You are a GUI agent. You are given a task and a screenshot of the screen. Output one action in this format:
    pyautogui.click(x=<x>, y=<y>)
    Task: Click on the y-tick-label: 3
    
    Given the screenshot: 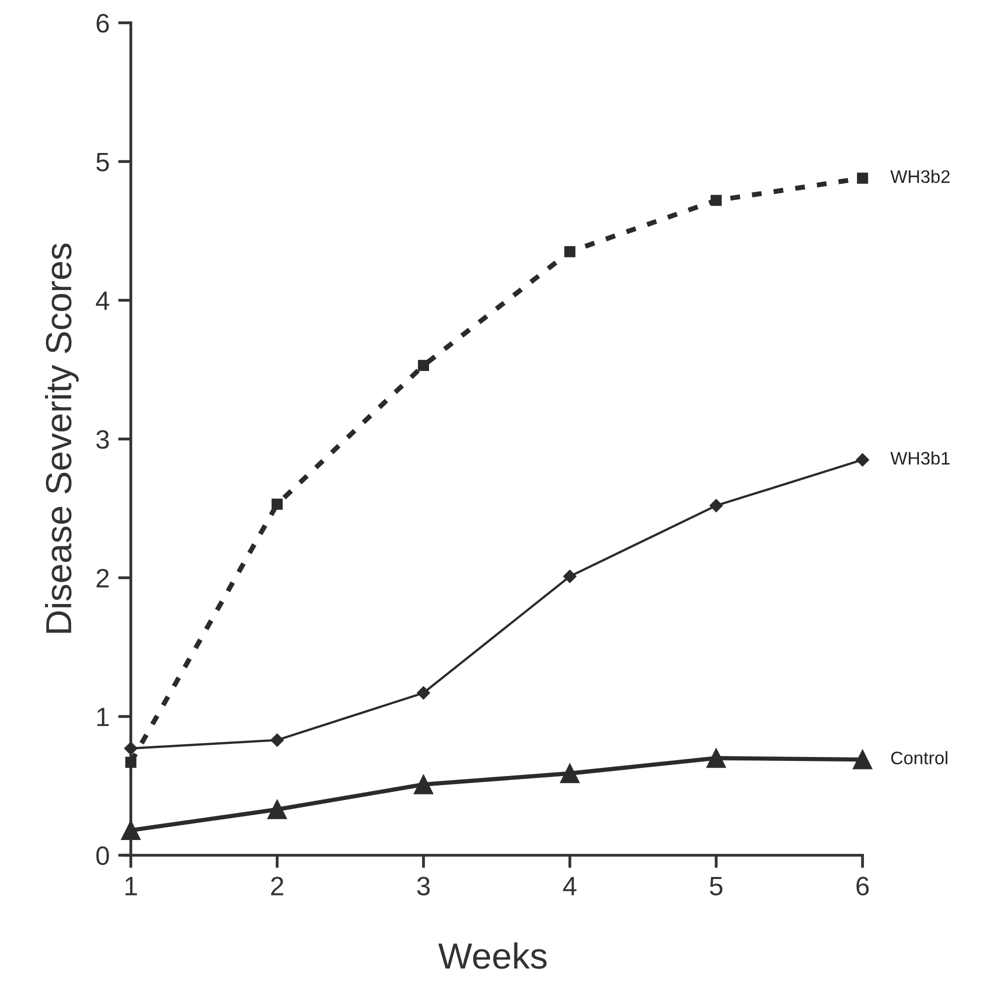 What is the action you would take?
    pyautogui.click(x=102, y=439)
    